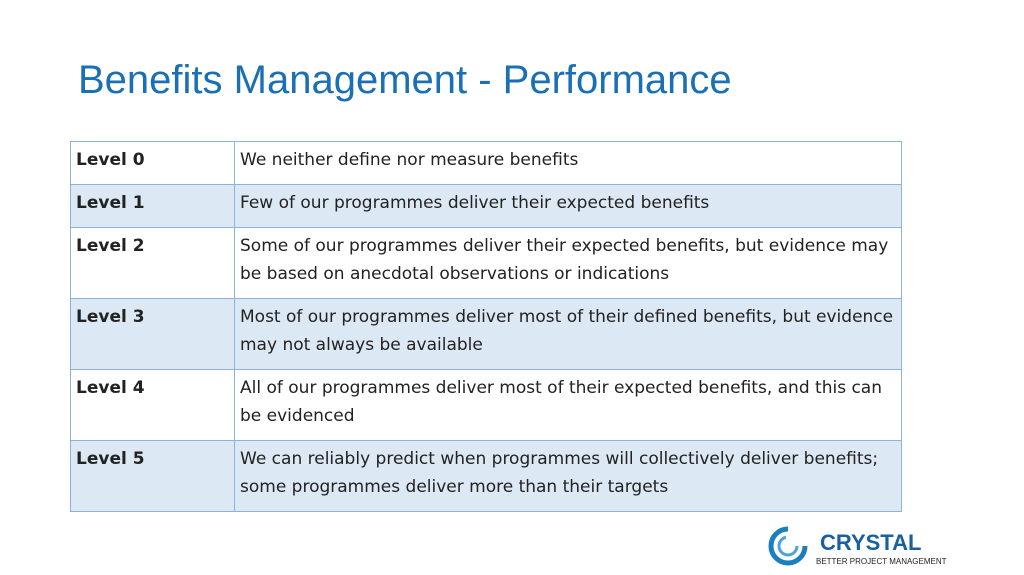  I want to click on logo-name: CRYSTAL, so click(870, 542).